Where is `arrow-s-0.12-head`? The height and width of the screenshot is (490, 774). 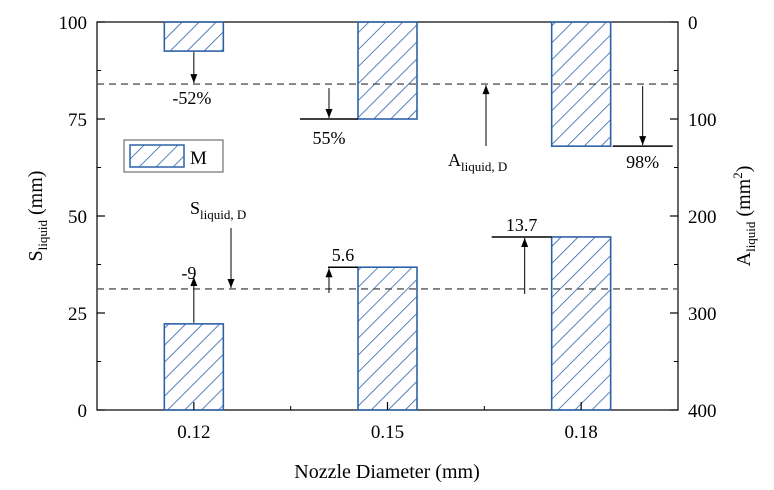
arrow-s-0.12-head is located at coordinates (194, 281).